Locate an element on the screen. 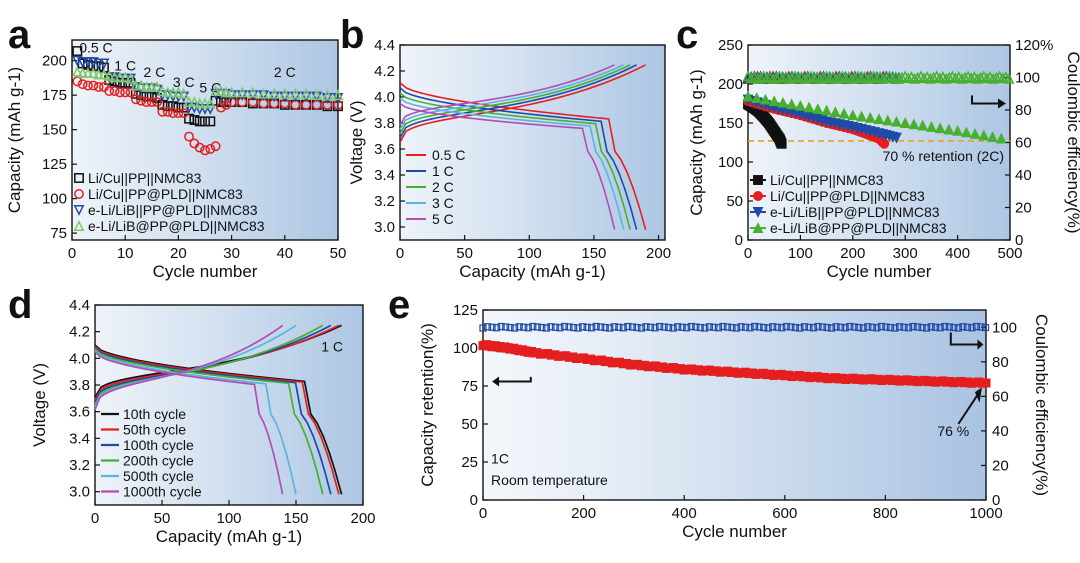 Image resolution: width=1080 pixels, height=563 pixels. x-tick-label: 10 is located at coordinates (125, 253).